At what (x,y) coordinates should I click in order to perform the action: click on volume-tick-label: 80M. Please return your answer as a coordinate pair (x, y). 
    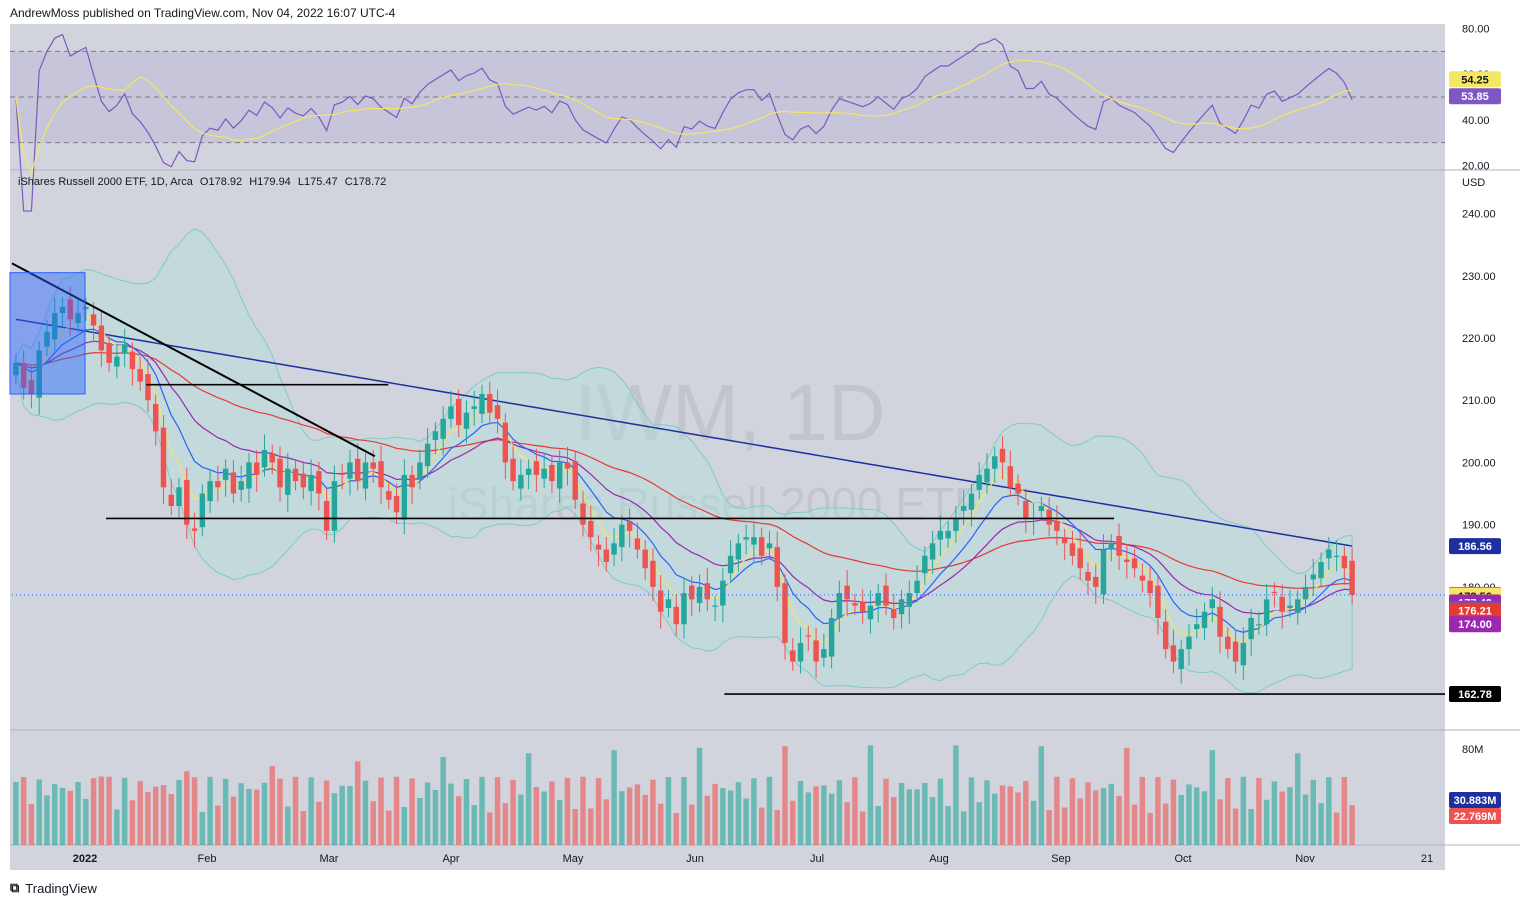
    Looking at the image, I should click on (1472, 750).